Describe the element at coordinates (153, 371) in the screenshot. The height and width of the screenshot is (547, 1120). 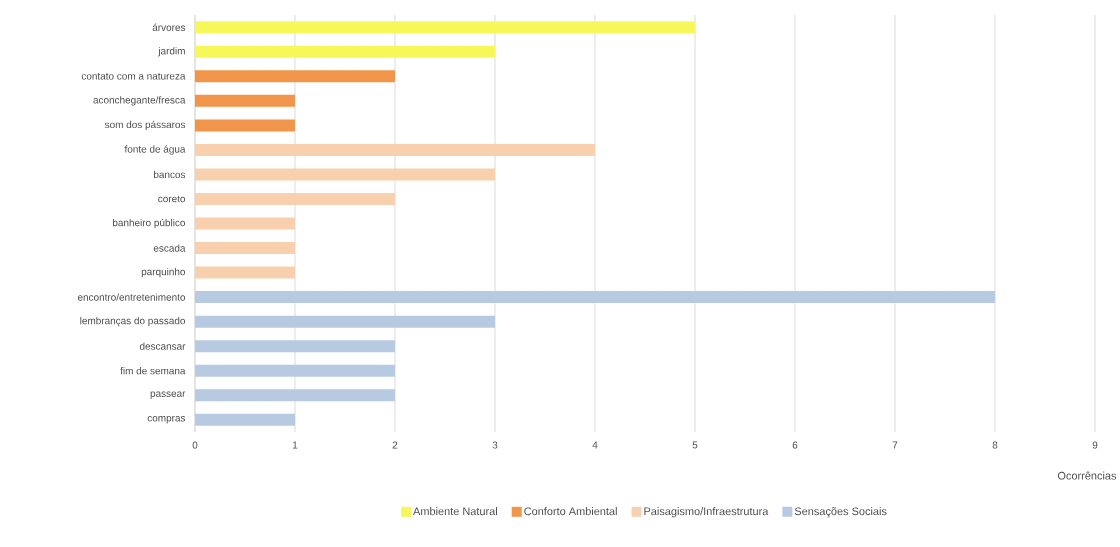
I see `y-tick-label: fim de semana` at that location.